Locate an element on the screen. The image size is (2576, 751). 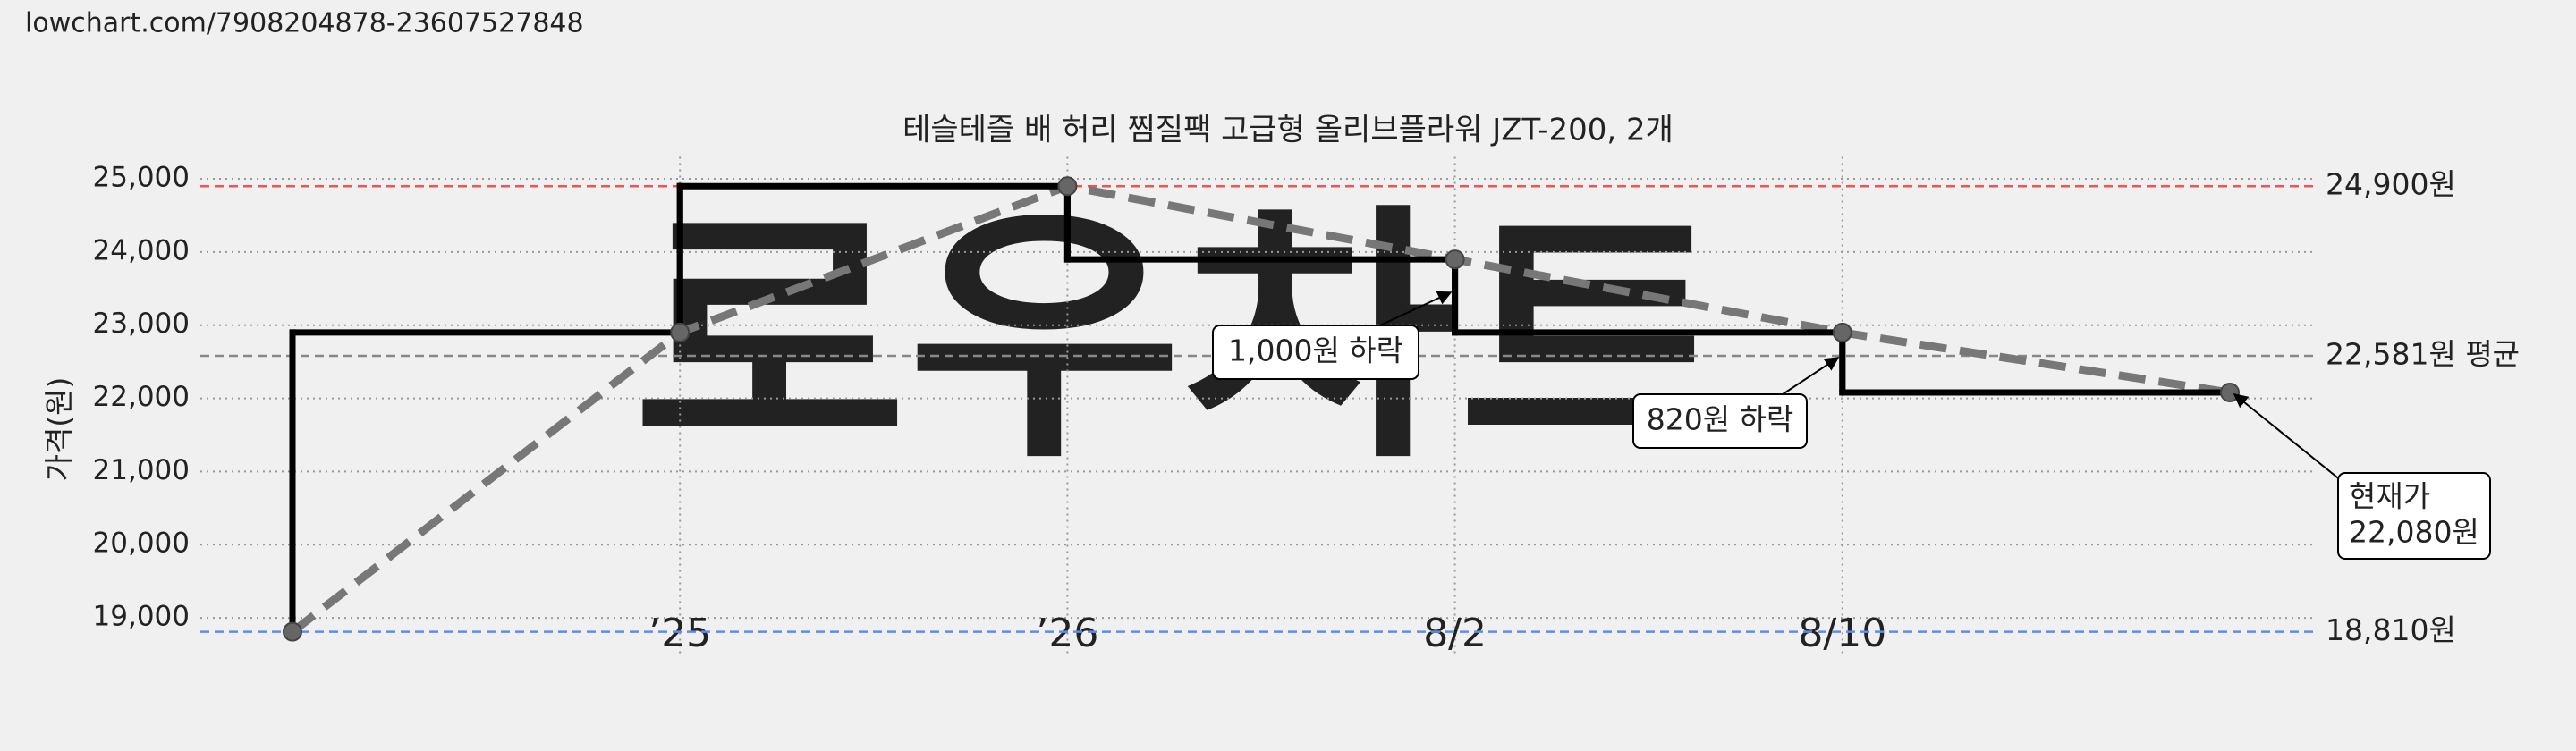
reference-label: 22,581원 평균 is located at coordinates (2423, 354).